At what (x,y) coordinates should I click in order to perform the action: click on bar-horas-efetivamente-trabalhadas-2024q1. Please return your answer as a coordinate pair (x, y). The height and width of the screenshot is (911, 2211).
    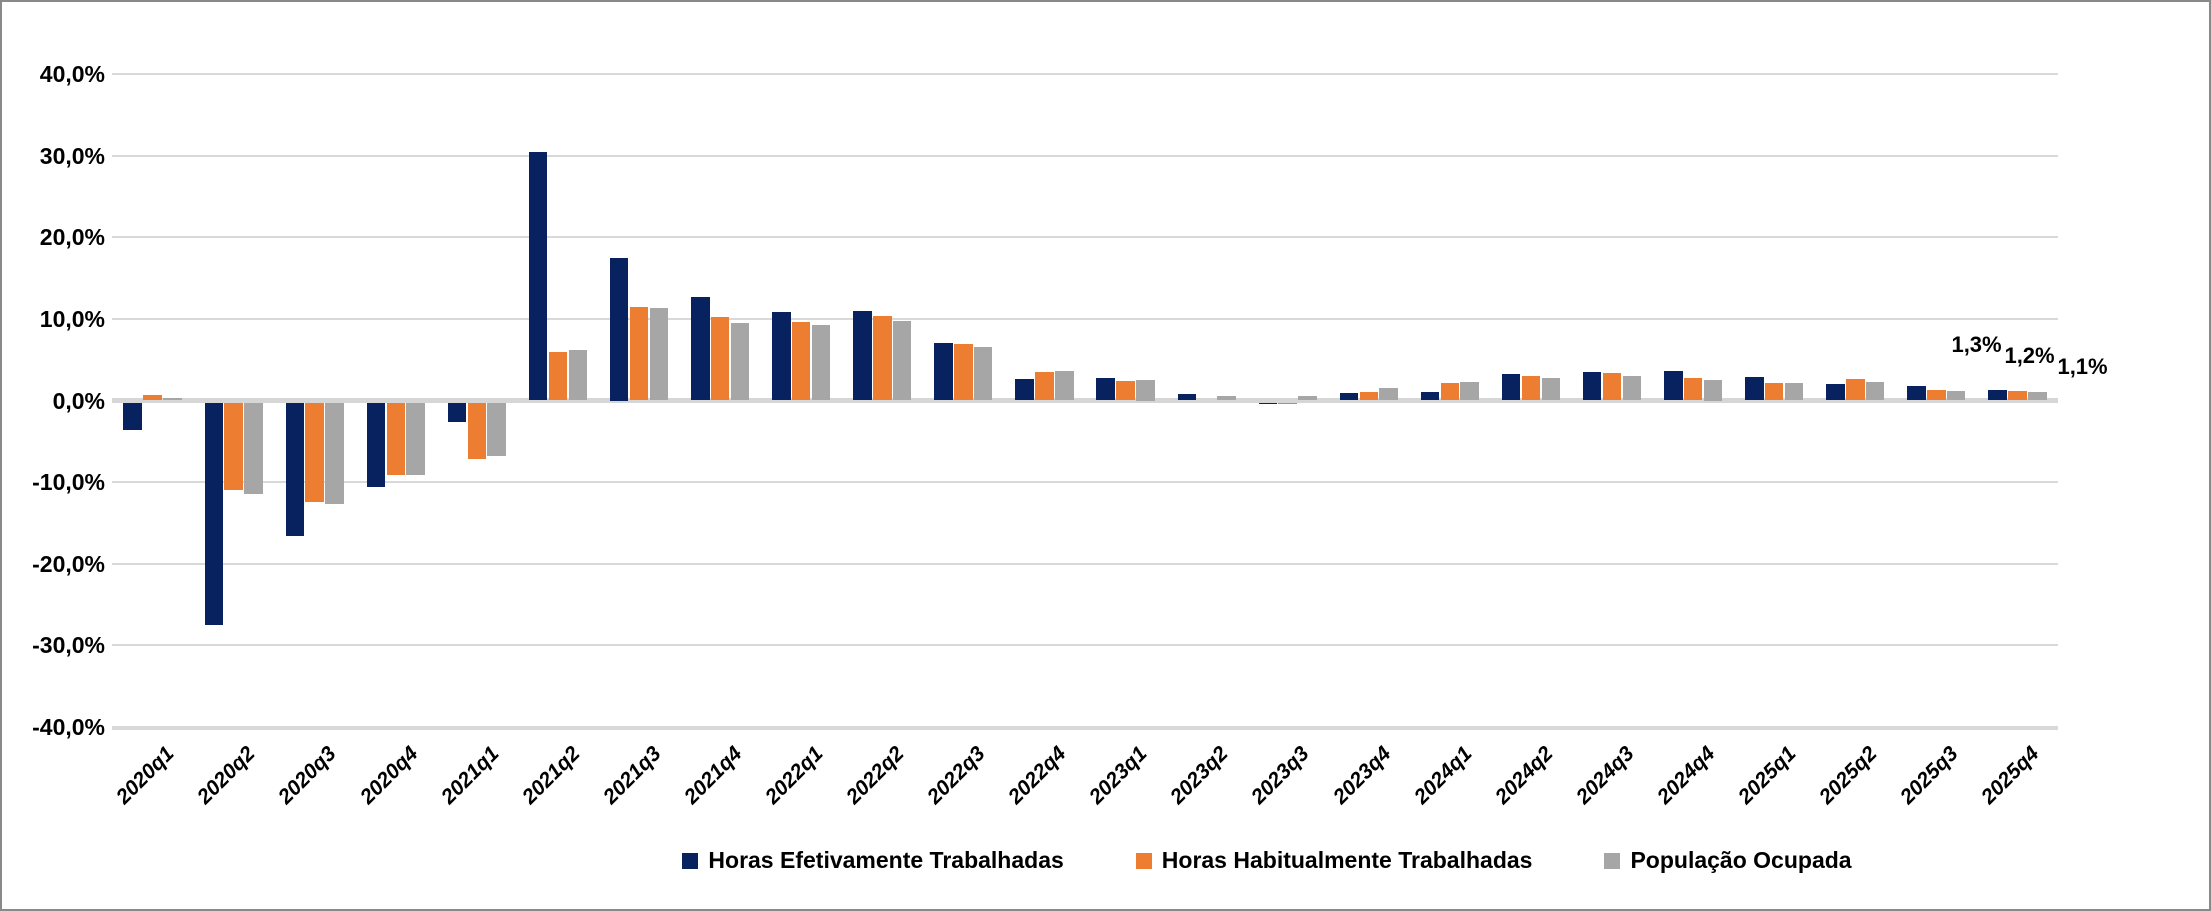
    Looking at the image, I should click on (1430, 396).